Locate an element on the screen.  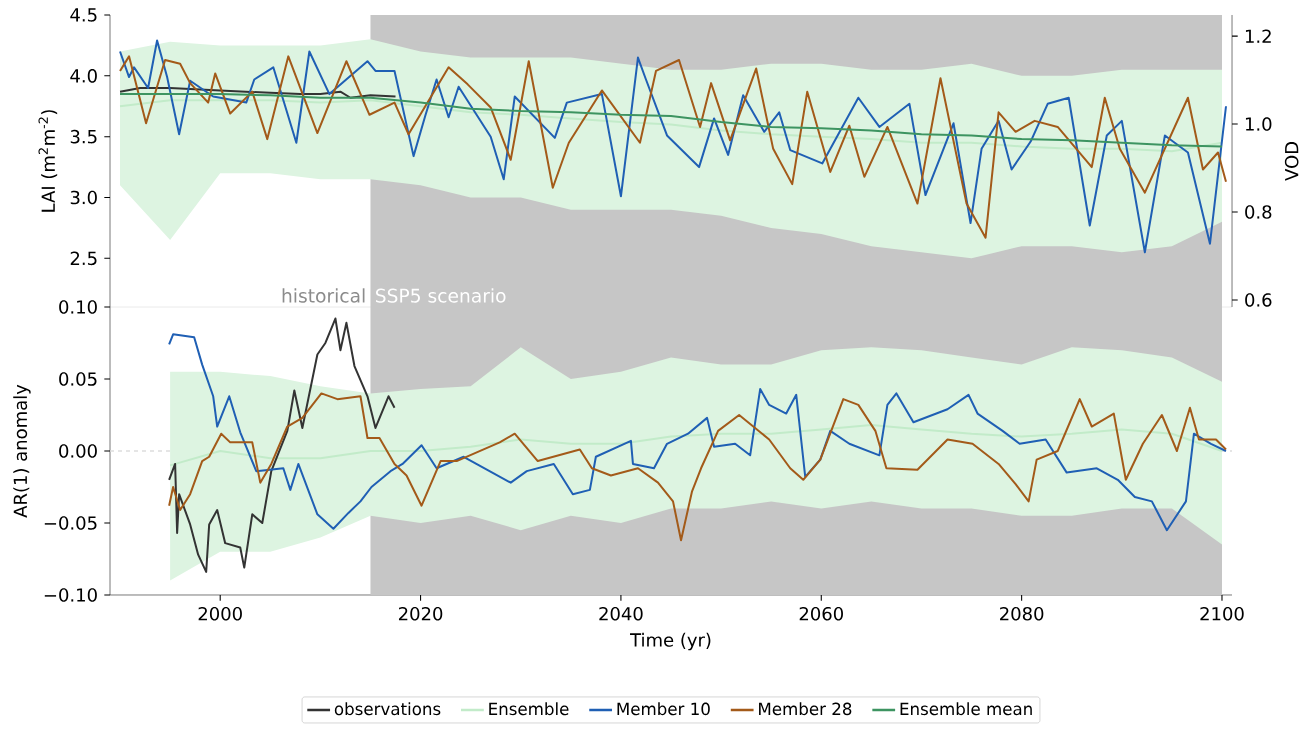
x-tick-label: 2000 is located at coordinates (220, 613).